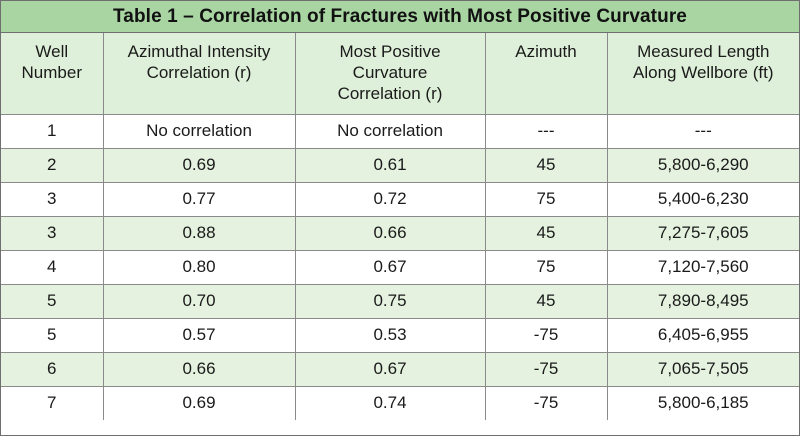  What do you see at coordinates (52, 402) in the screenshot?
I see `cell-well-number: 7` at bounding box center [52, 402].